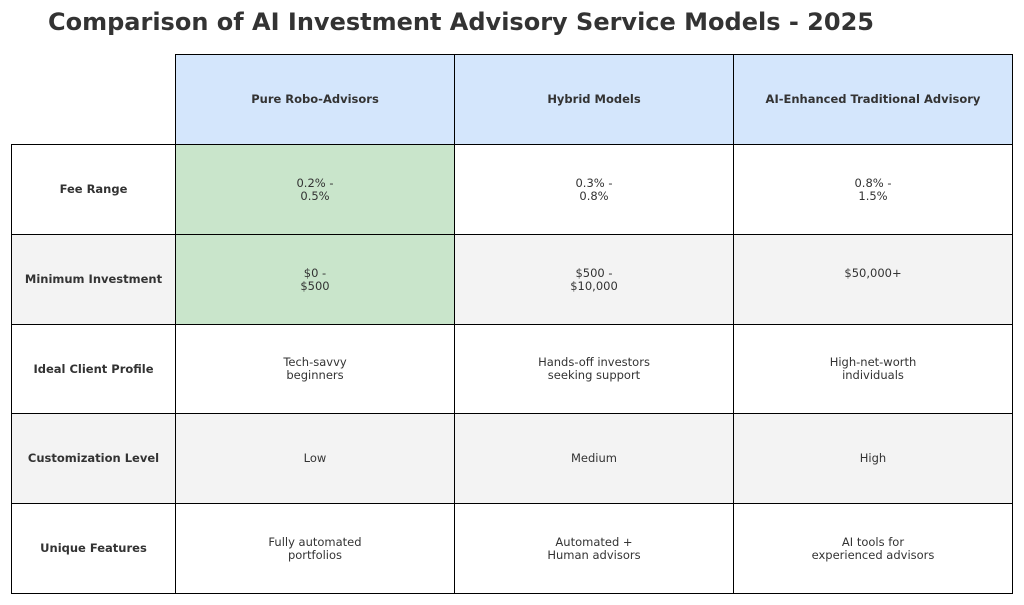  Describe the element at coordinates (873, 189) in the screenshot. I see `table-cell: 0.8% - 1.5%` at that location.